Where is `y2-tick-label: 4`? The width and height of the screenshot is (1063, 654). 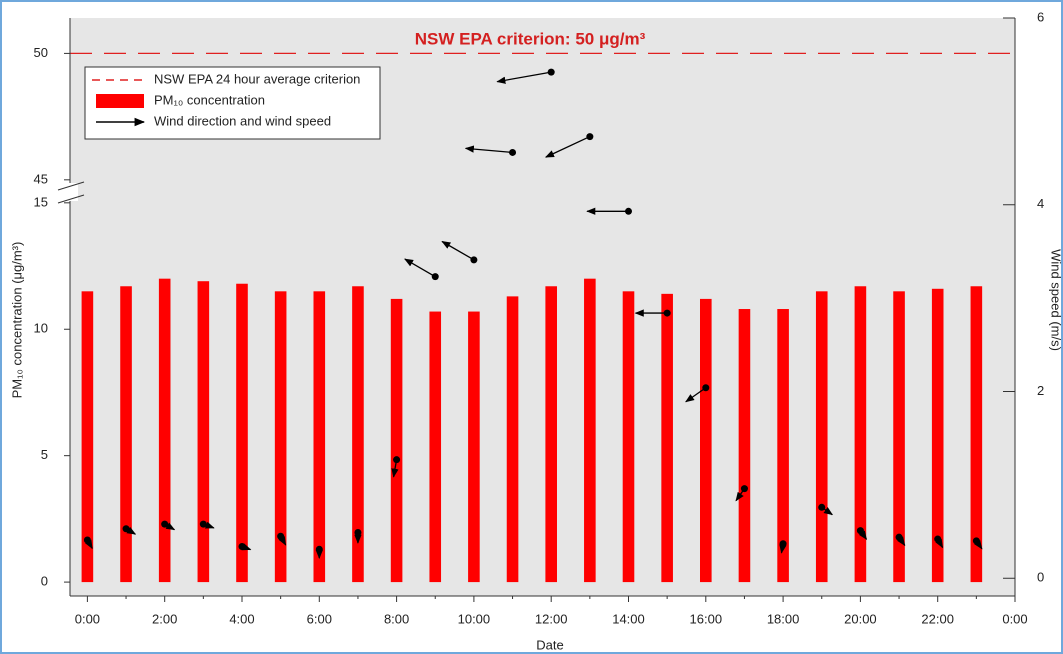
y2-tick-label: 4 is located at coordinates (1040, 203).